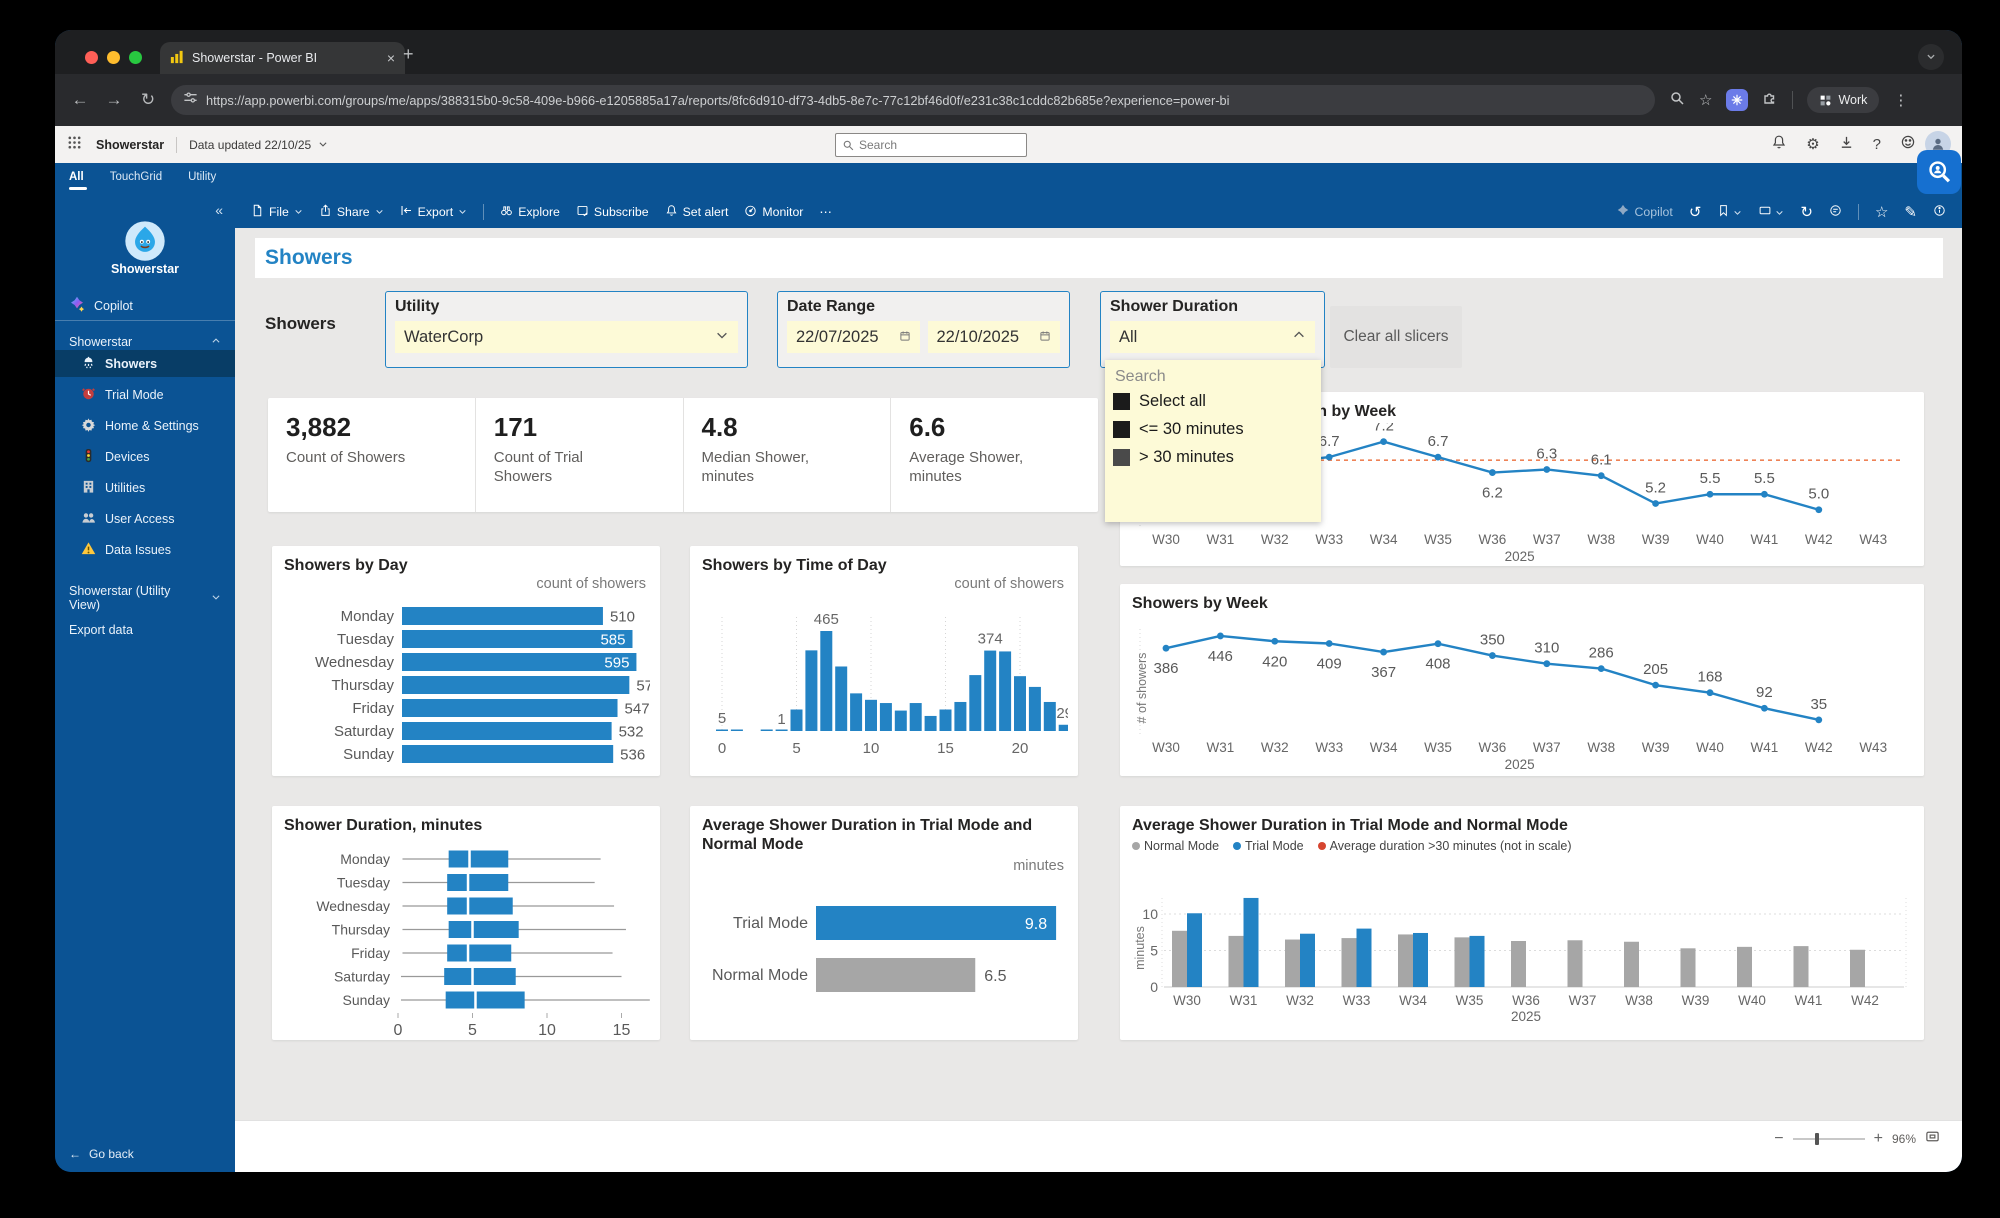 This screenshot has width=2000, height=1218. Describe the element at coordinates (1438, 539) in the screenshot. I see `svg-text: W35` at that location.